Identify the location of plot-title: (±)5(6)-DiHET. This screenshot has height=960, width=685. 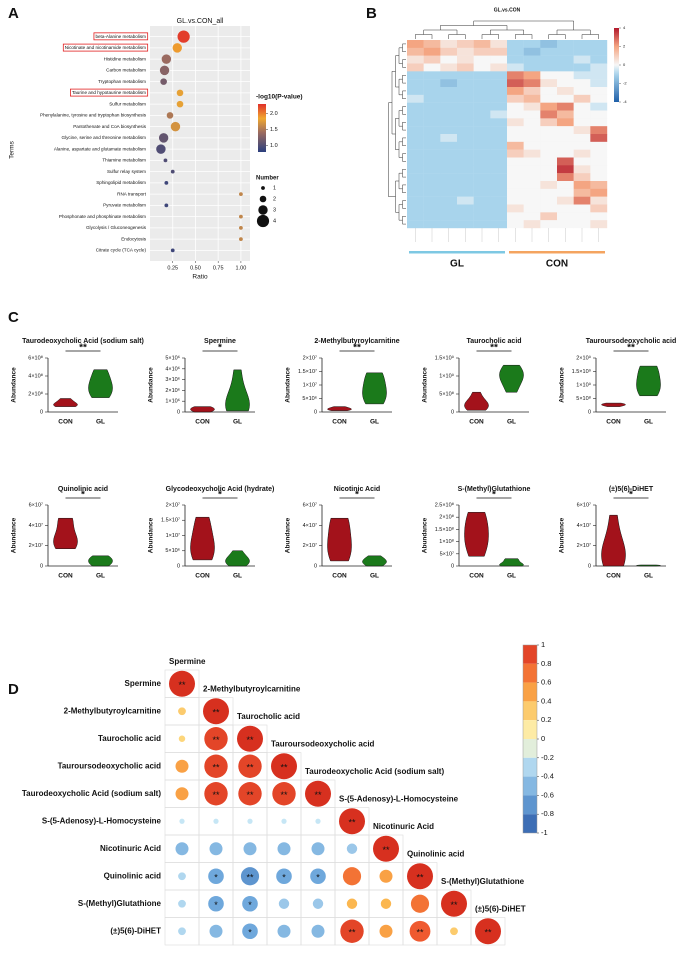
(631, 489).